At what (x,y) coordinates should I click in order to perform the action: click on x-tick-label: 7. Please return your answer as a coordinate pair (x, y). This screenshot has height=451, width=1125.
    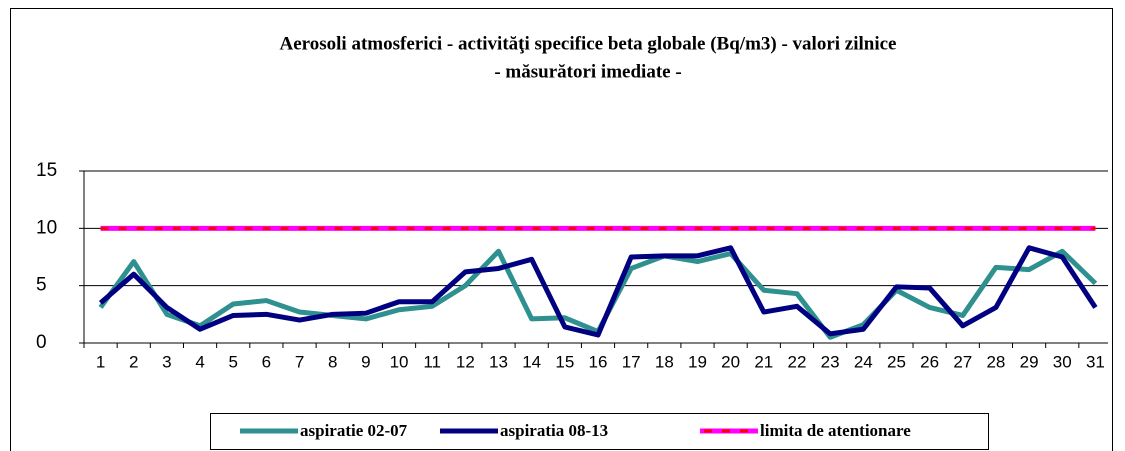
    Looking at the image, I should click on (299, 361).